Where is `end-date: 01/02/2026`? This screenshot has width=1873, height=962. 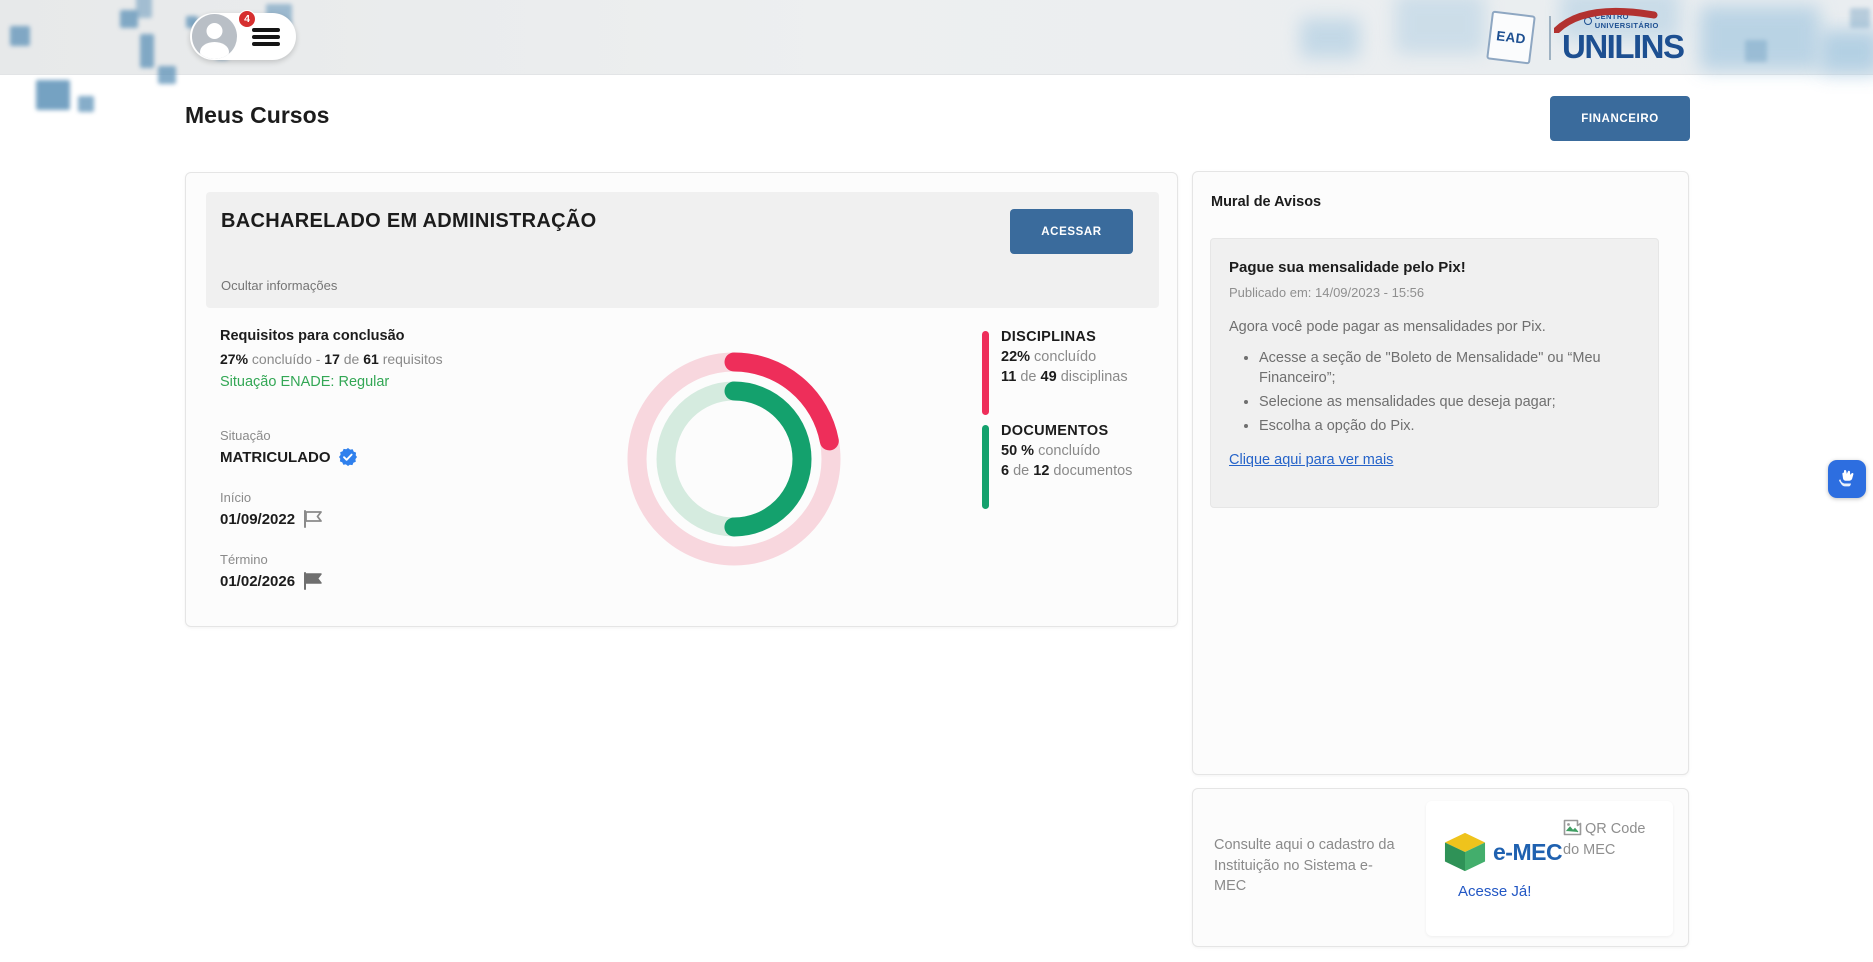
end-date: 01/02/2026 is located at coordinates (258, 581).